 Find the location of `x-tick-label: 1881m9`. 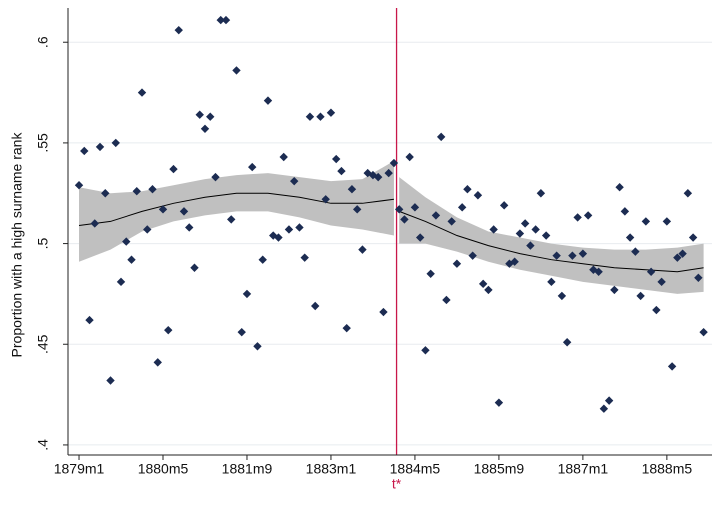

x-tick-label: 1881m9 is located at coordinates (247, 469).